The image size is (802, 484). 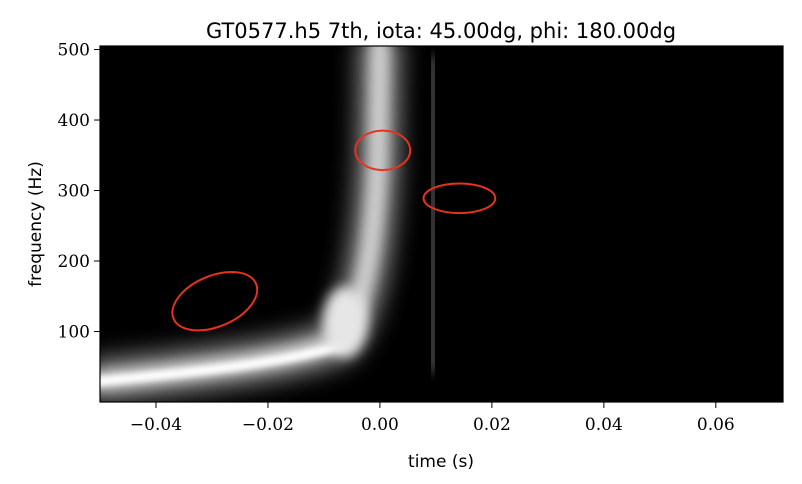 I want to click on y-axis: 100 200 300 400 500, so click(x=79, y=192).